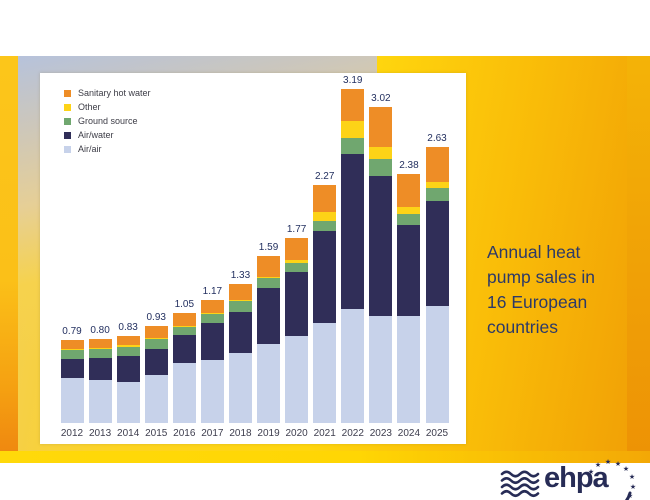 This screenshot has width=650, height=500. I want to click on year-label: 2012, so click(72, 433).